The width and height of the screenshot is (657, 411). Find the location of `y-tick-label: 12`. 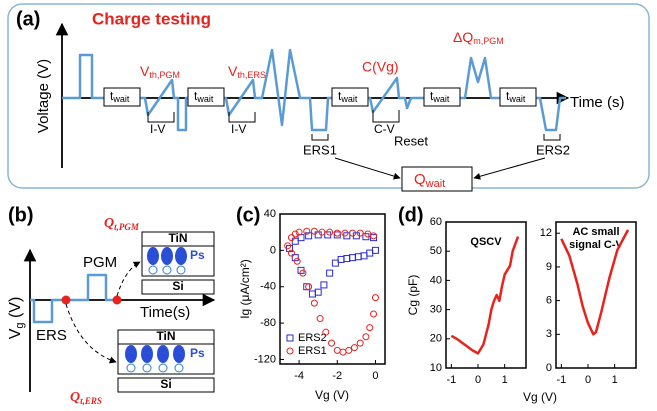

y-tick-label: 12 is located at coordinates (546, 233).